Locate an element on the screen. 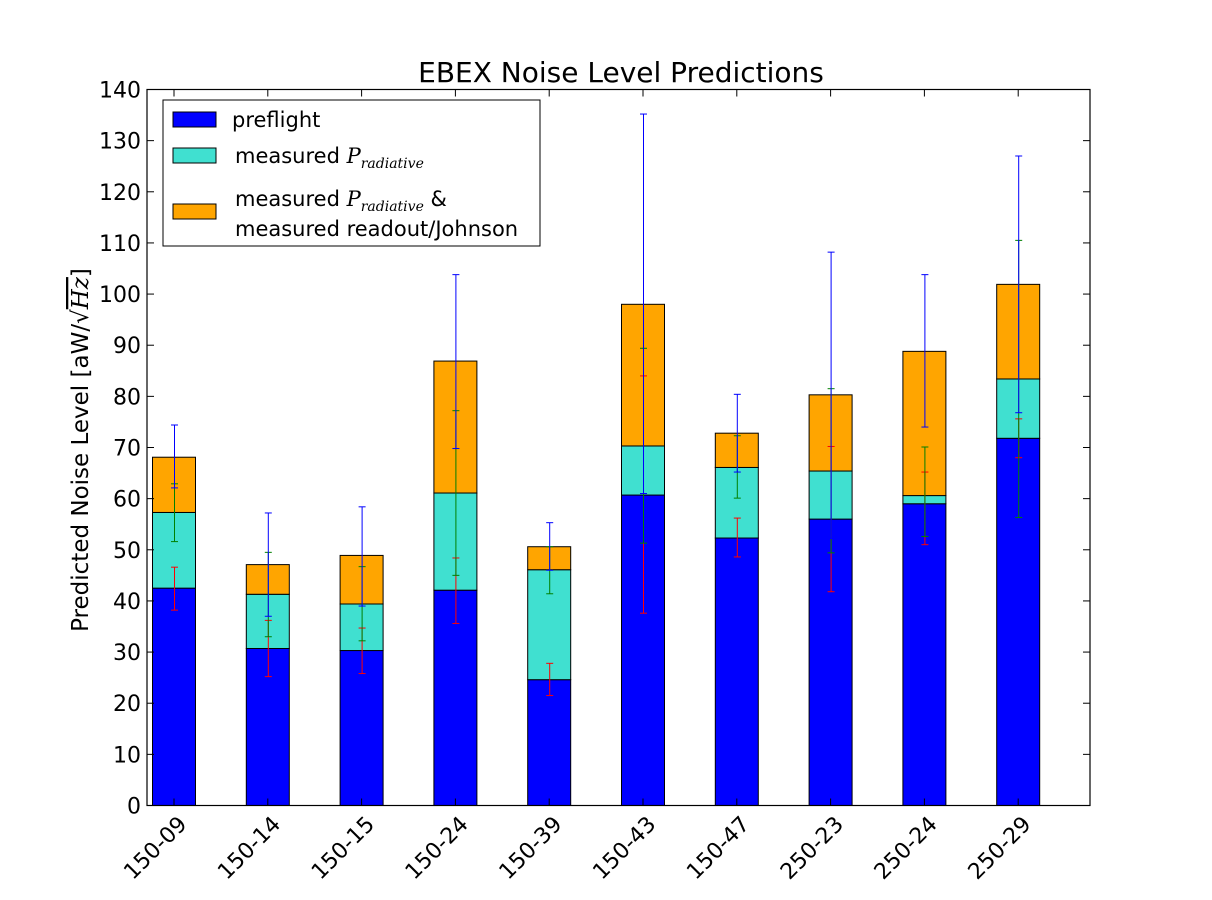  x-tick-label: 250-29 is located at coordinates (1000, 848).